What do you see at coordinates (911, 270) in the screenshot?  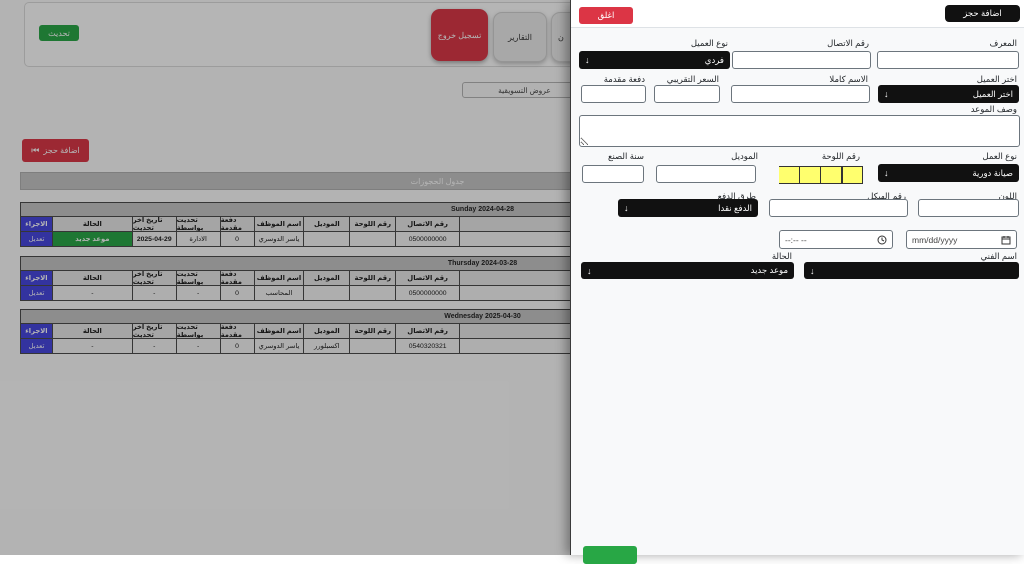 I see `technician-select: ↓` at bounding box center [911, 270].